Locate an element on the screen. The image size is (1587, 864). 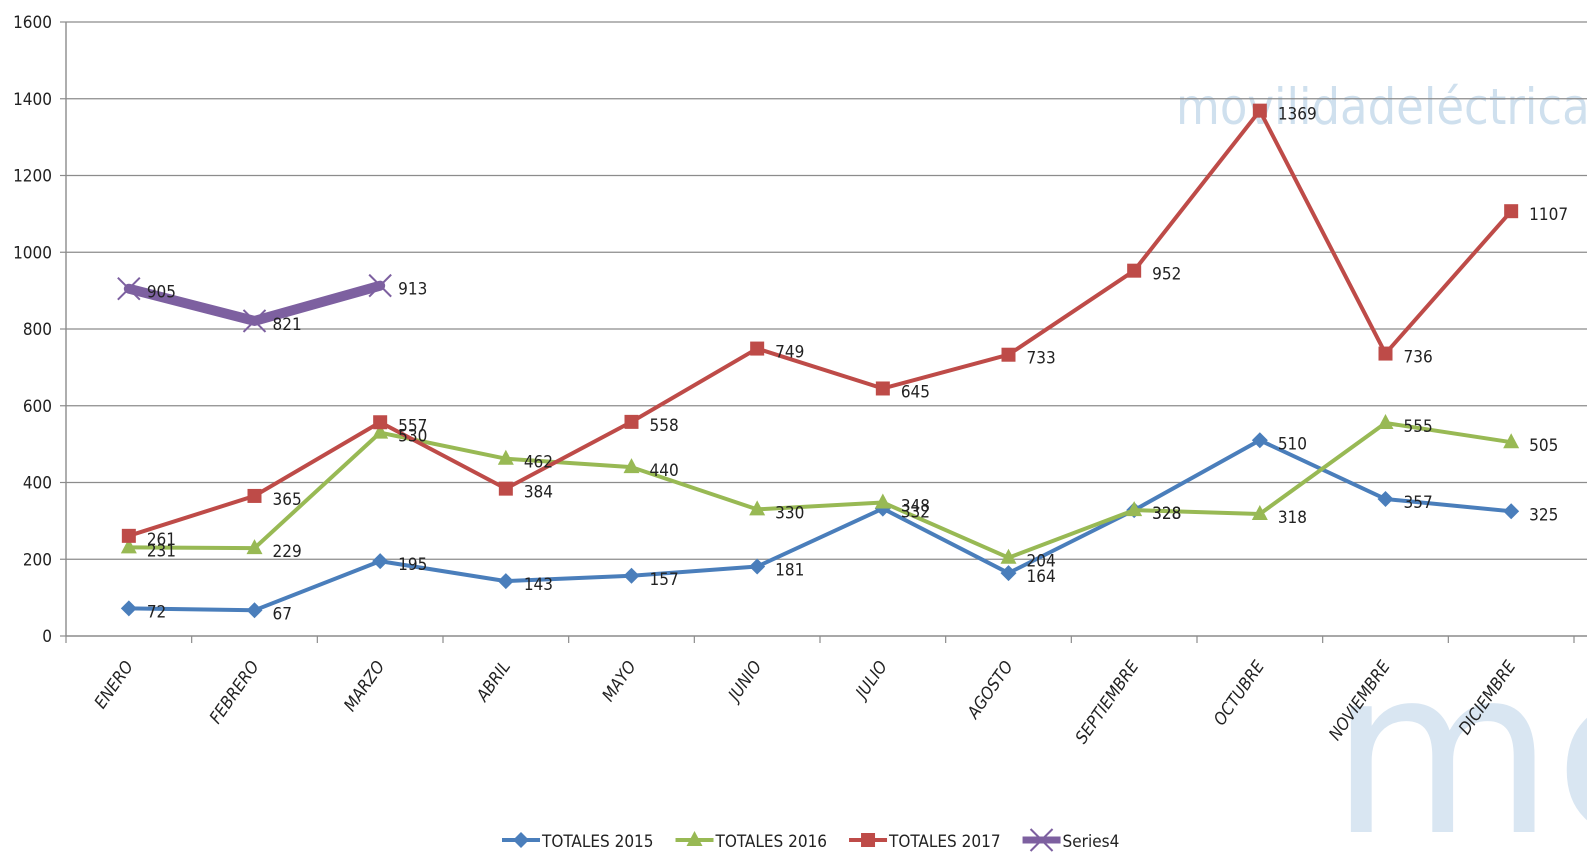
y-tick-label: 1400 is located at coordinates (32, 100).